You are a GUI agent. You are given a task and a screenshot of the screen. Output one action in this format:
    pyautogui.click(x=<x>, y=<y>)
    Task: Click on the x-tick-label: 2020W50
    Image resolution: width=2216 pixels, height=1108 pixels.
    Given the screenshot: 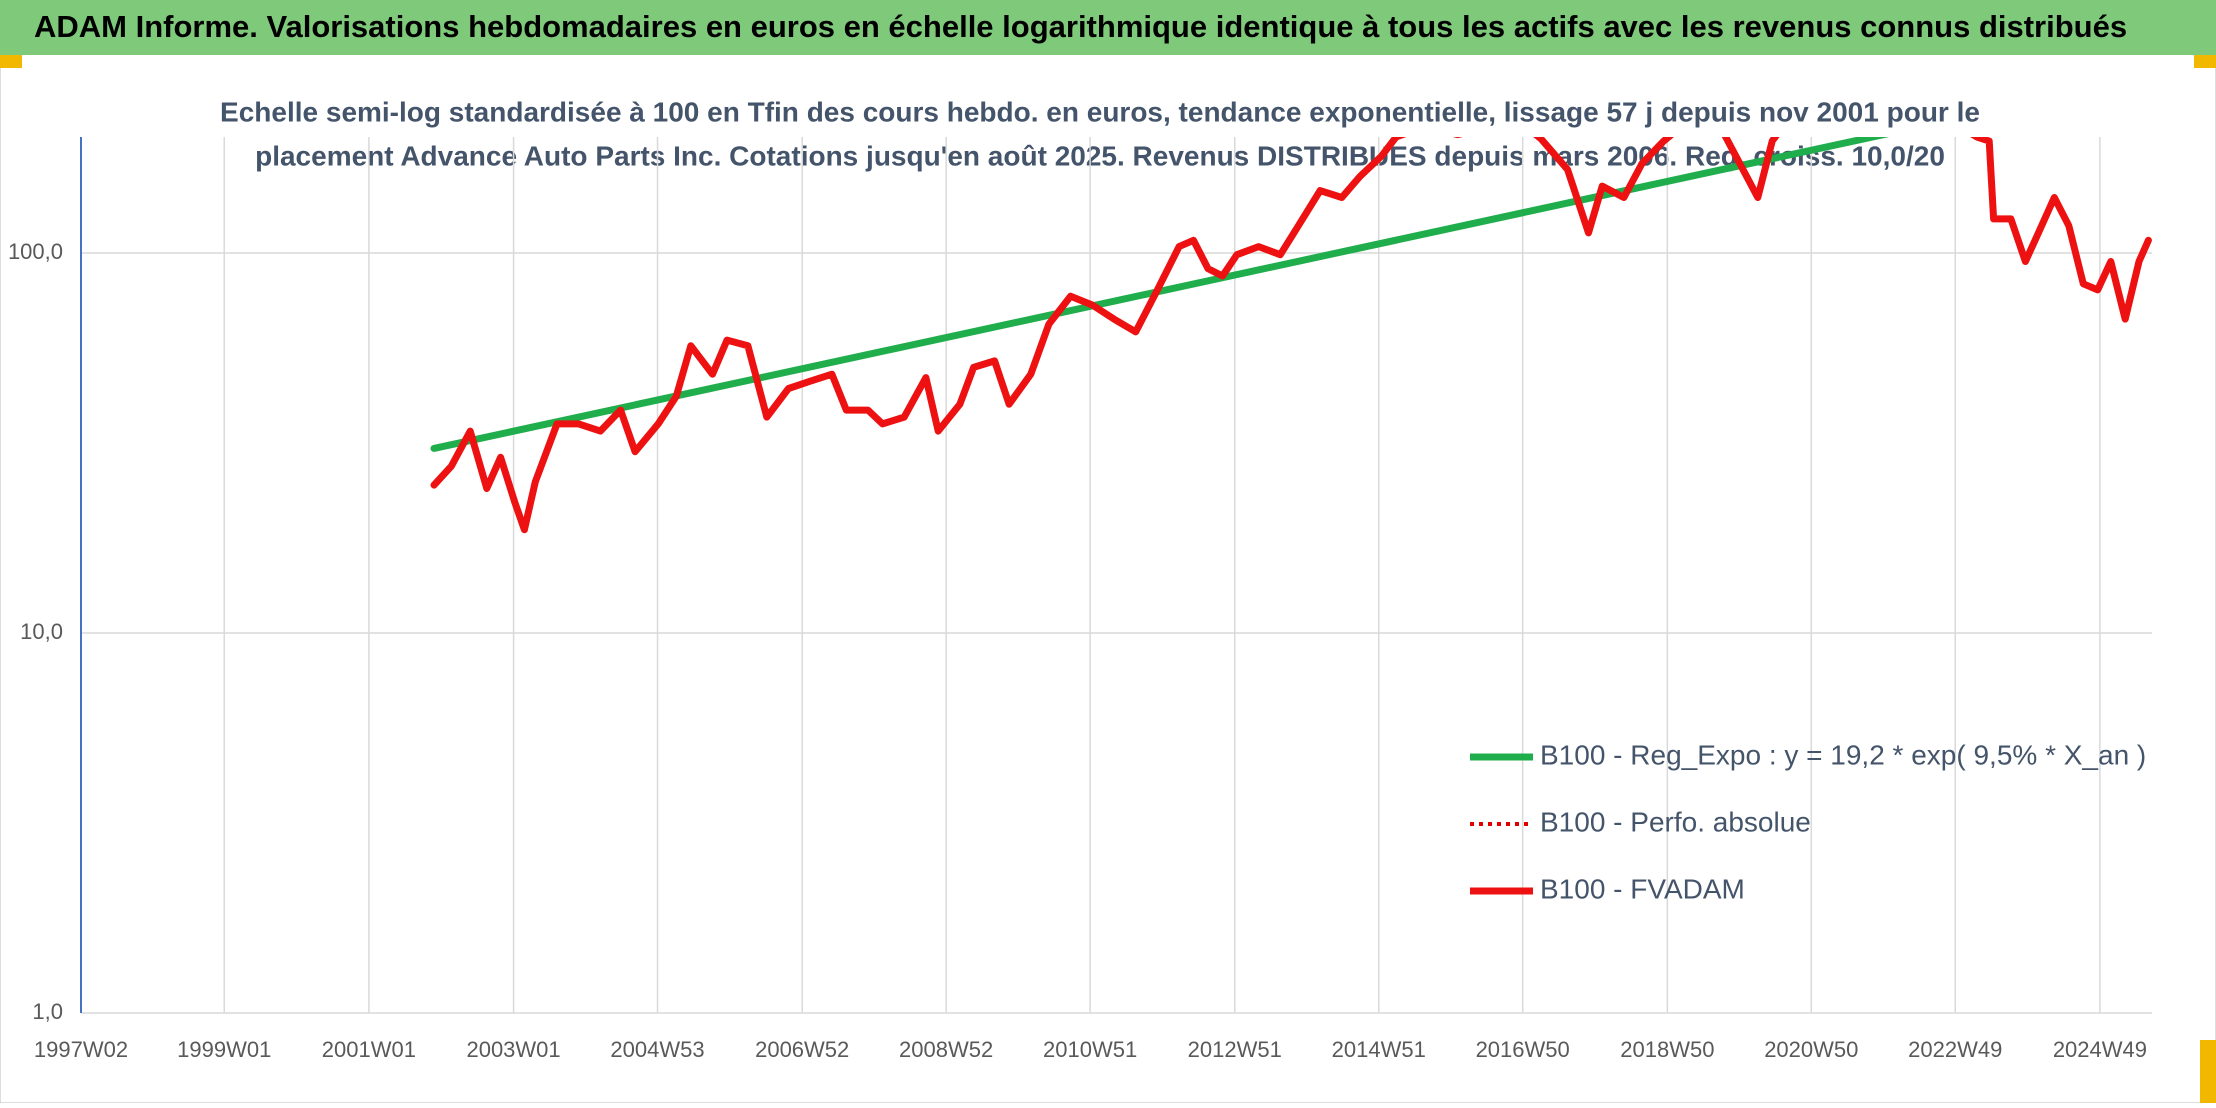 What is the action you would take?
    pyautogui.click(x=1811, y=1049)
    